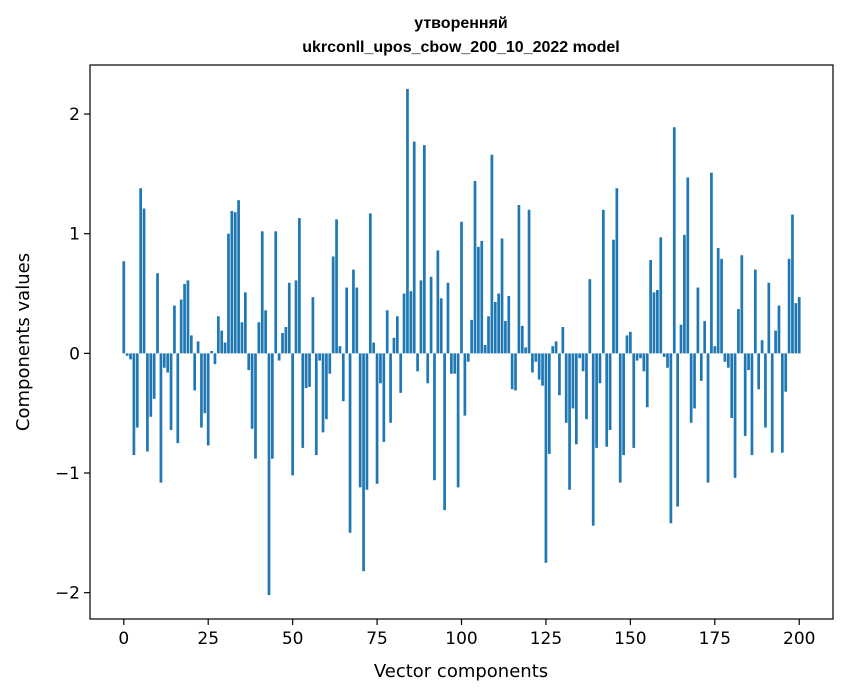 This screenshot has width=847, height=696. What do you see at coordinates (466, 634) in the screenshot?
I see `x-axis: 0 25 50 75 100 125 150 175 200` at bounding box center [466, 634].